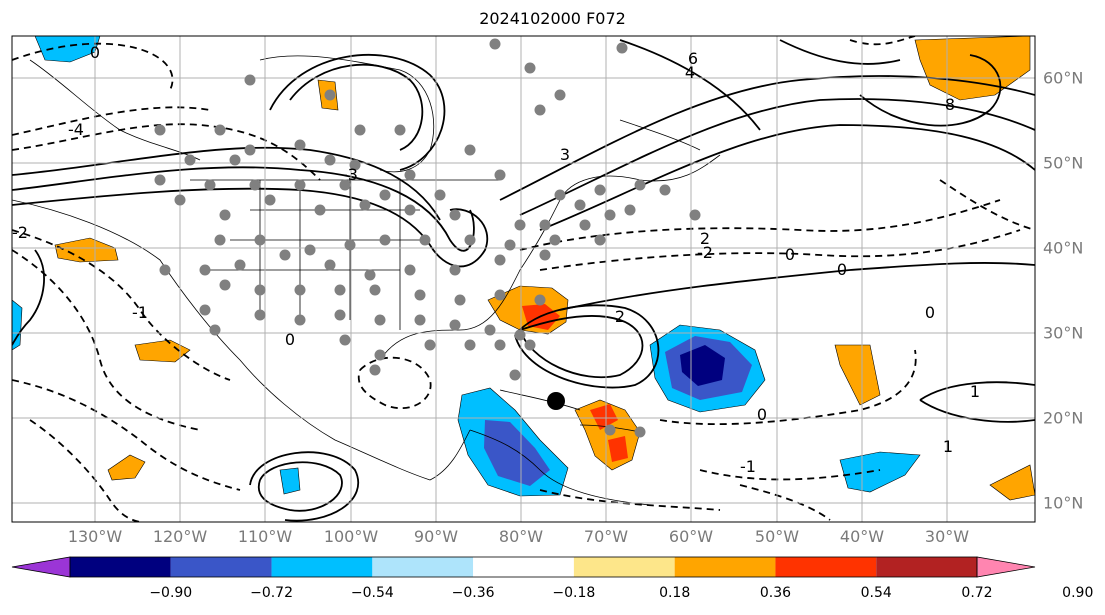  I want to click on negative-anomaly-pacific-south, so click(290, 481).